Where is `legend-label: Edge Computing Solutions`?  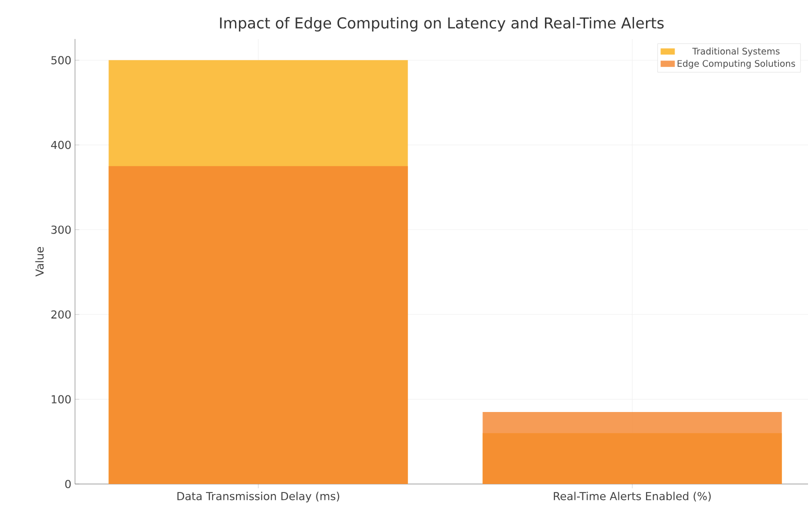 legend-label: Edge Computing Solutions is located at coordinates (737, 64).